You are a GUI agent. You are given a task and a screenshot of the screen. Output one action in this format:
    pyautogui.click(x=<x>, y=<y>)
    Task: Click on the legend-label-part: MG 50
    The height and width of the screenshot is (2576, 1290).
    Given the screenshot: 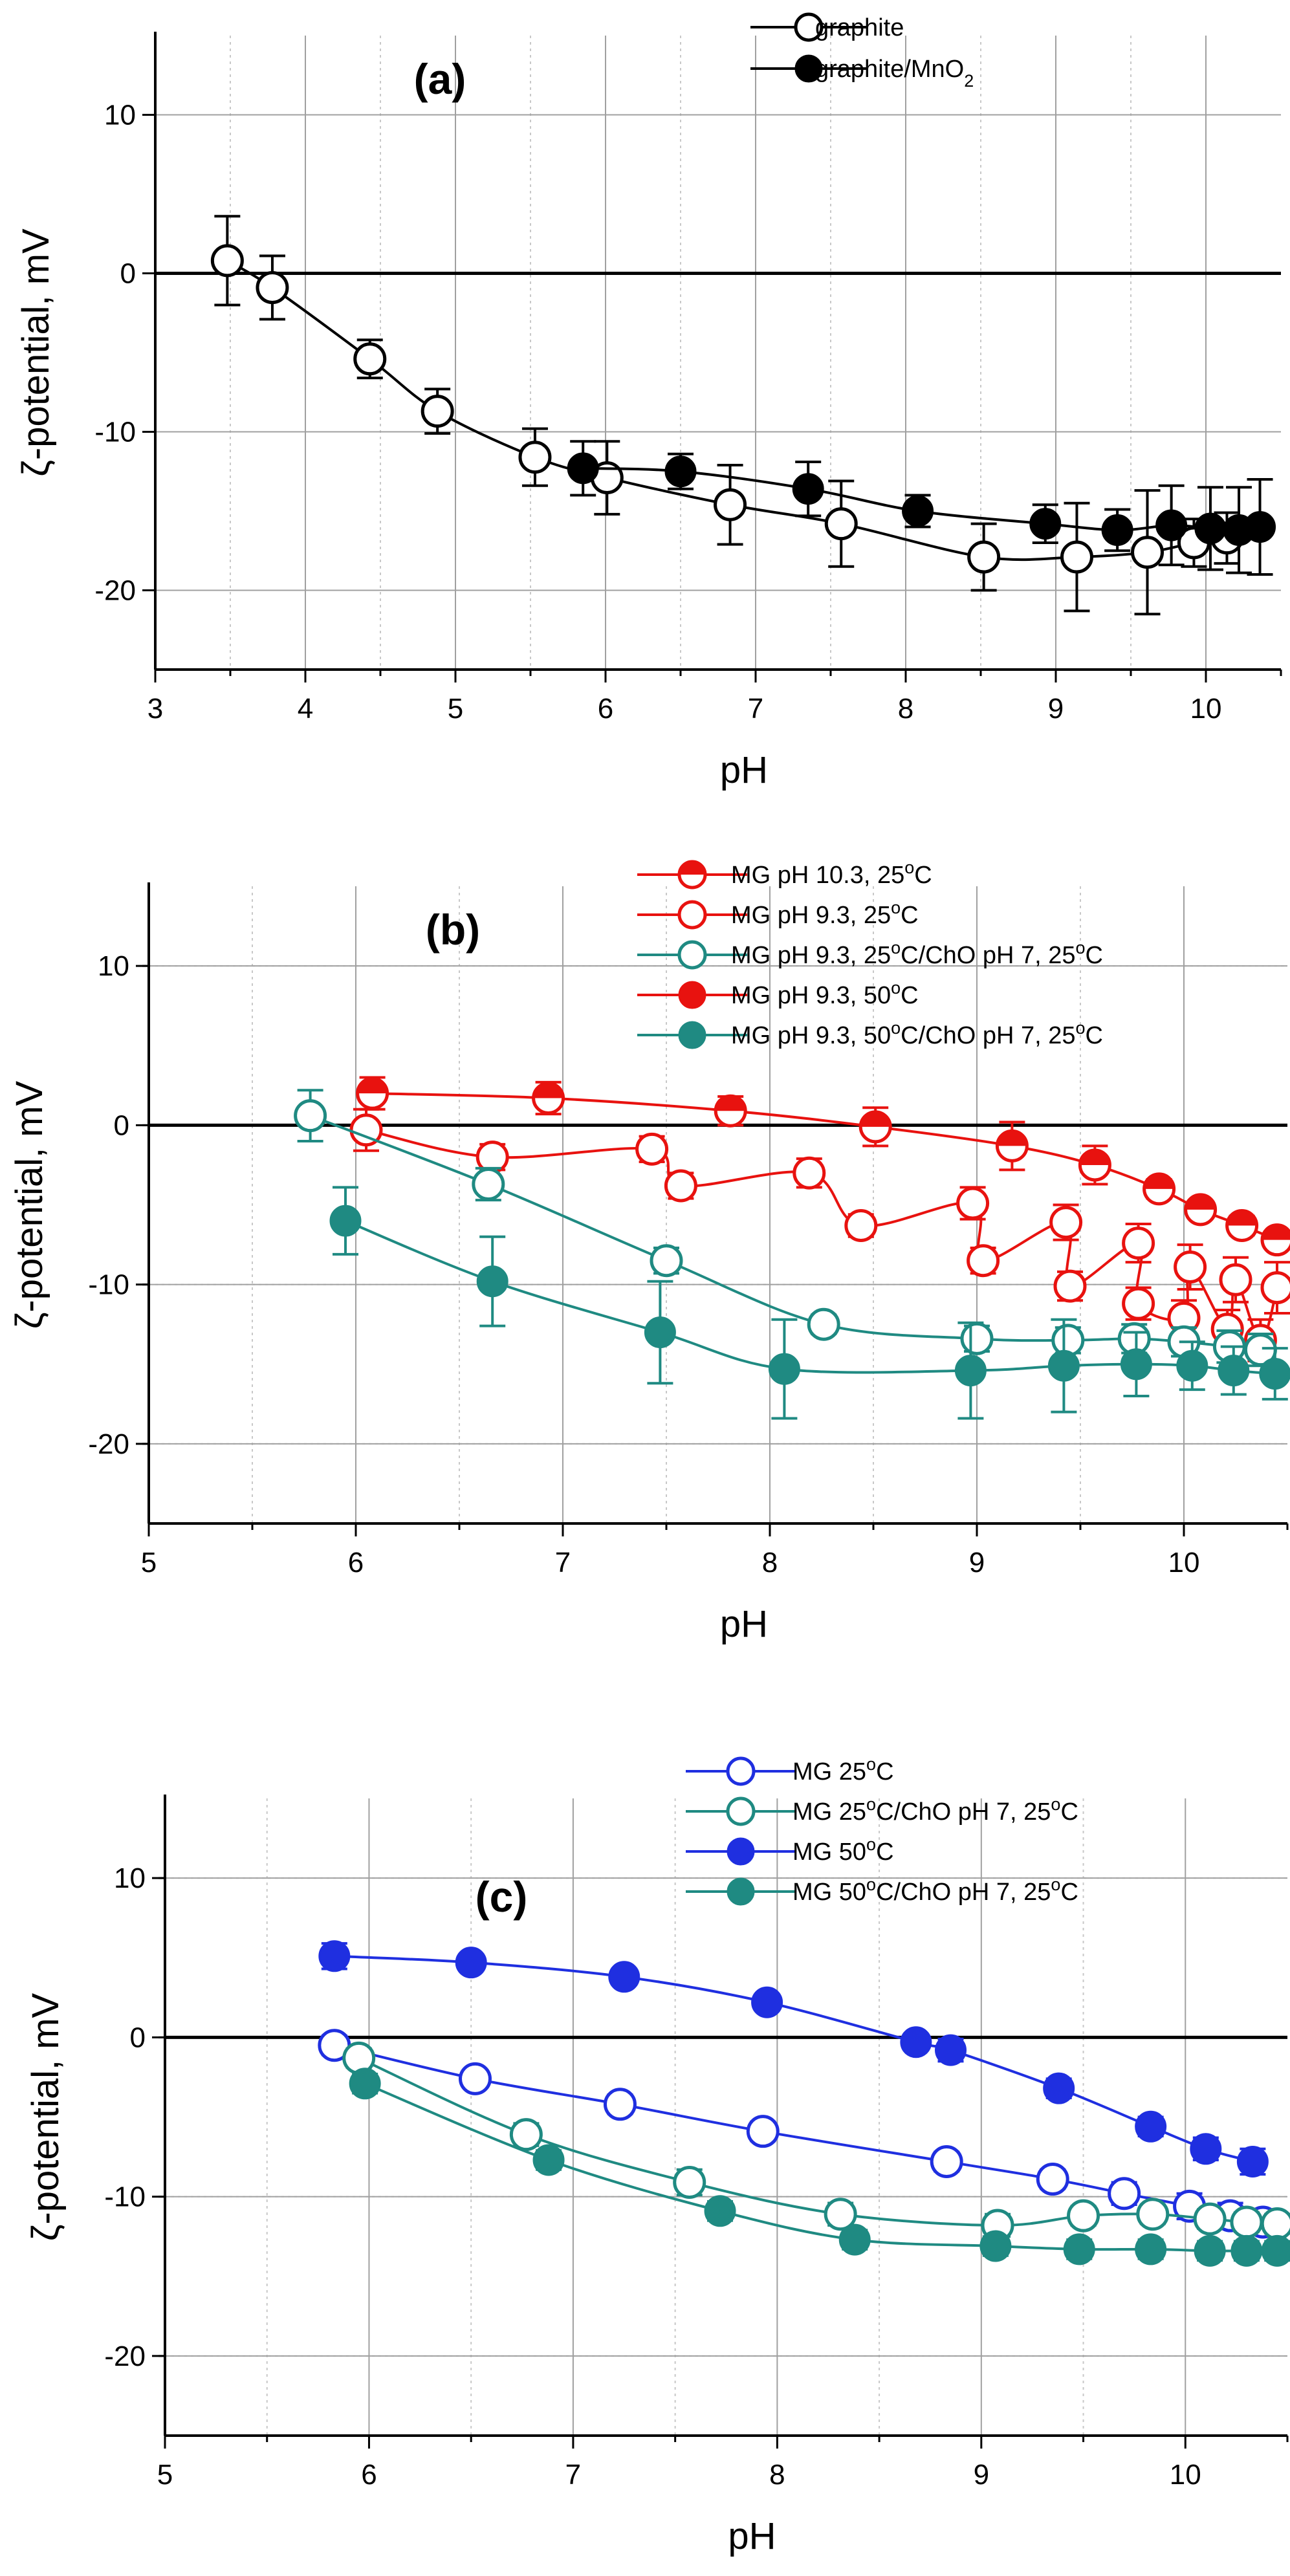 What is the action you would take?
    pyautogui.click(x=829, y=1893)
    